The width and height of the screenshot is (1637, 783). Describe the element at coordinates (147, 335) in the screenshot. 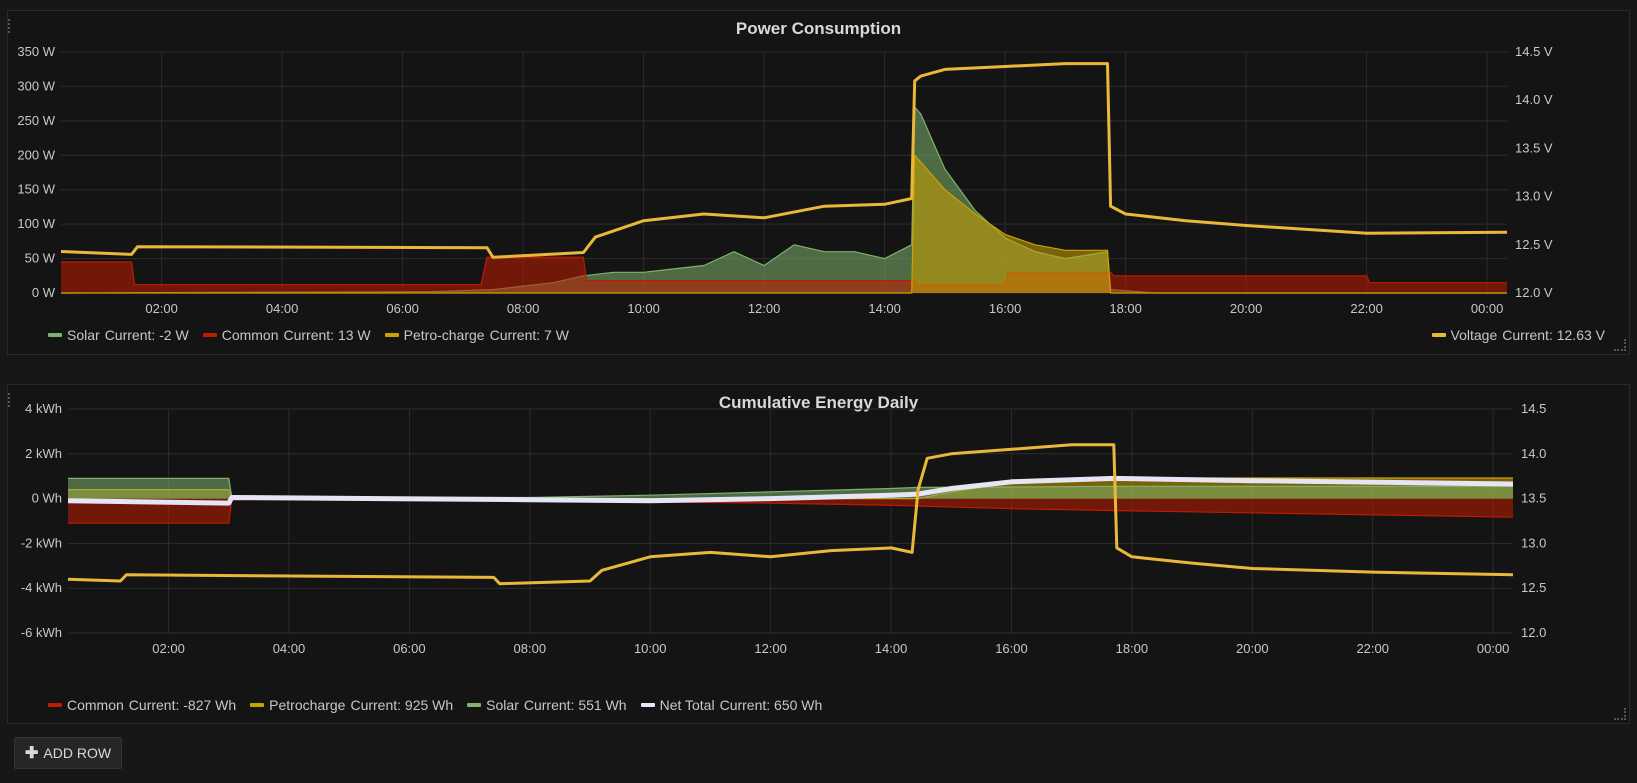

I see `legend-value: Current: -2 W` at that location.